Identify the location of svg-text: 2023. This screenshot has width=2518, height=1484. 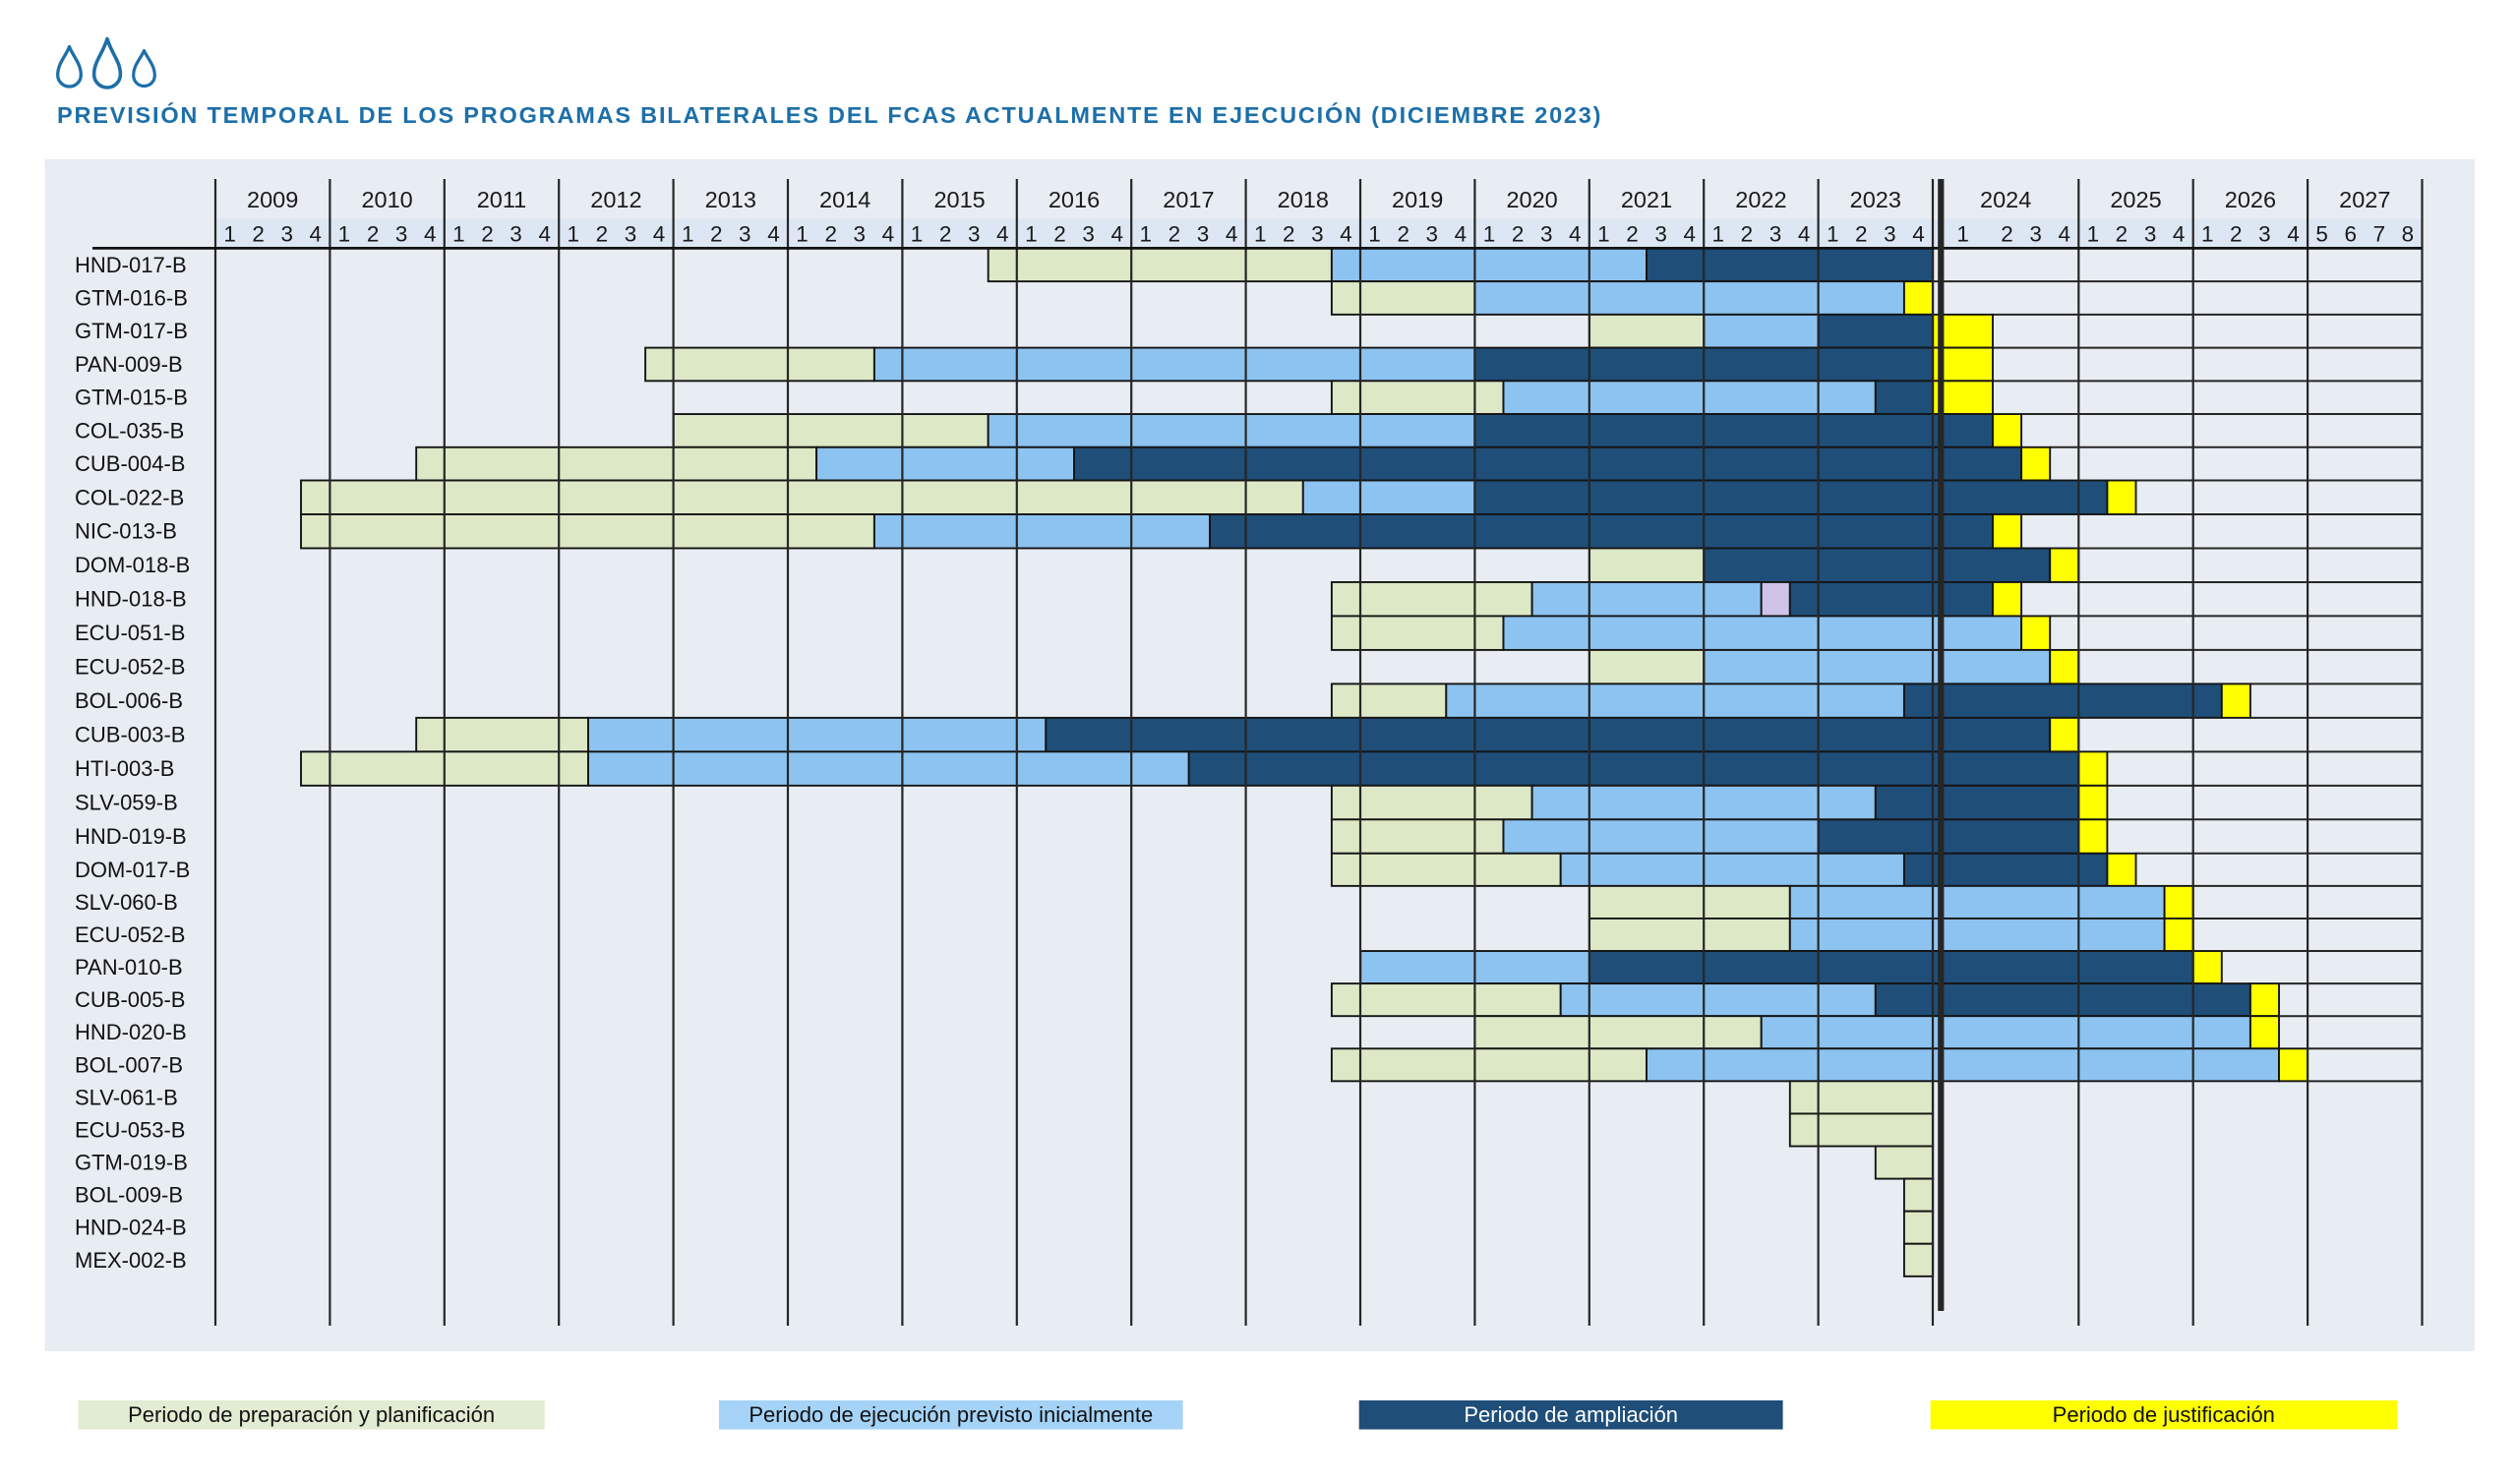
(1875, 200).